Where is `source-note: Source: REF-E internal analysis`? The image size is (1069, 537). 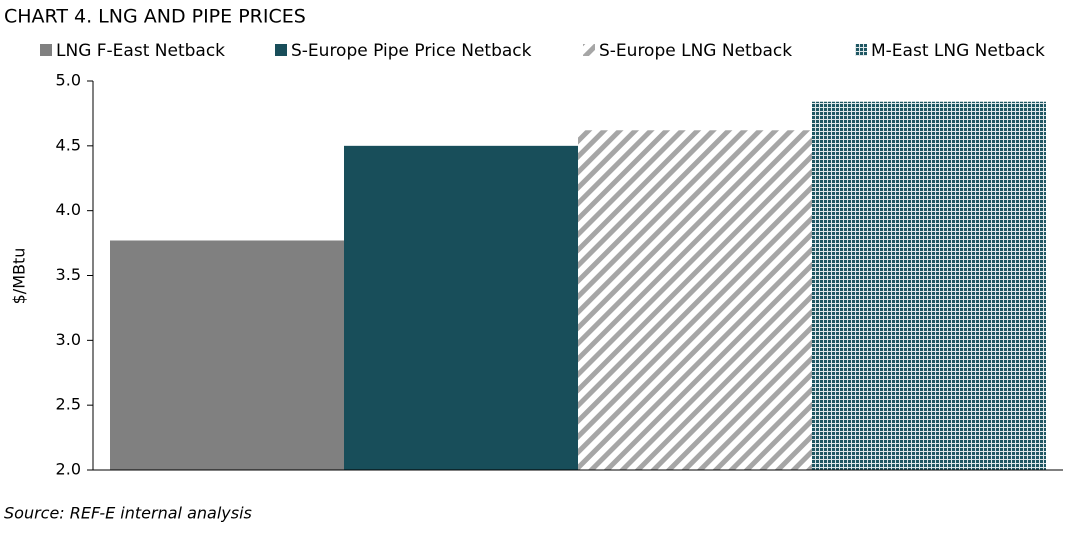
source-note: Source: REF-E internal analysis is located at coordinates (128, 513).